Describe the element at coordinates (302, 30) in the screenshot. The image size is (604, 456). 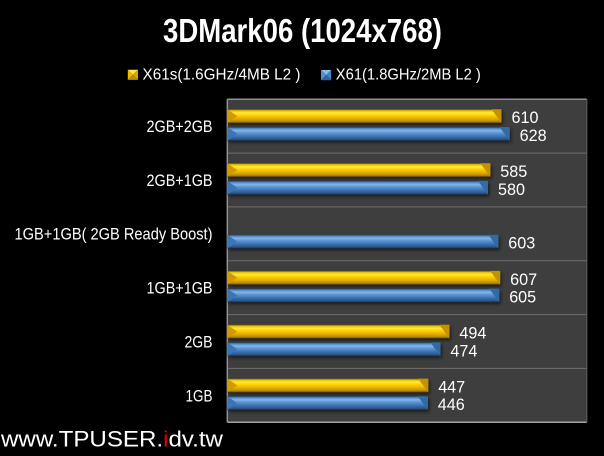
I see `svg-text: 3DMark06 (1024x768)` at that location.